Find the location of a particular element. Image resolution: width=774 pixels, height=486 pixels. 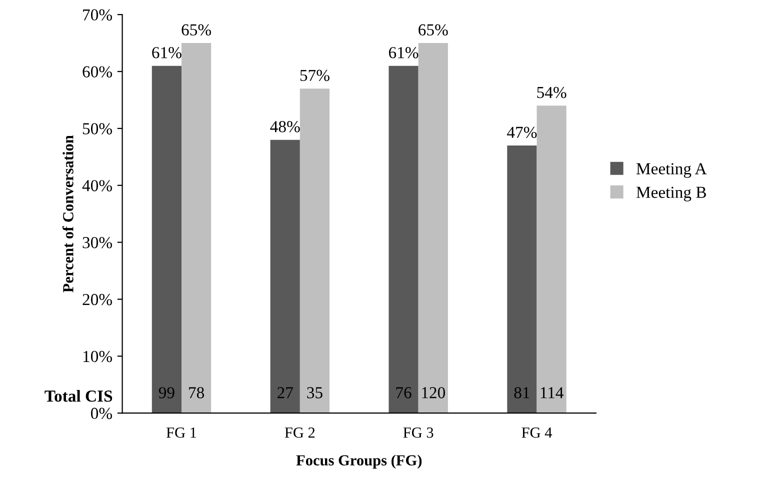

y-tick-label: 0% is located at coordinates (101, 414).